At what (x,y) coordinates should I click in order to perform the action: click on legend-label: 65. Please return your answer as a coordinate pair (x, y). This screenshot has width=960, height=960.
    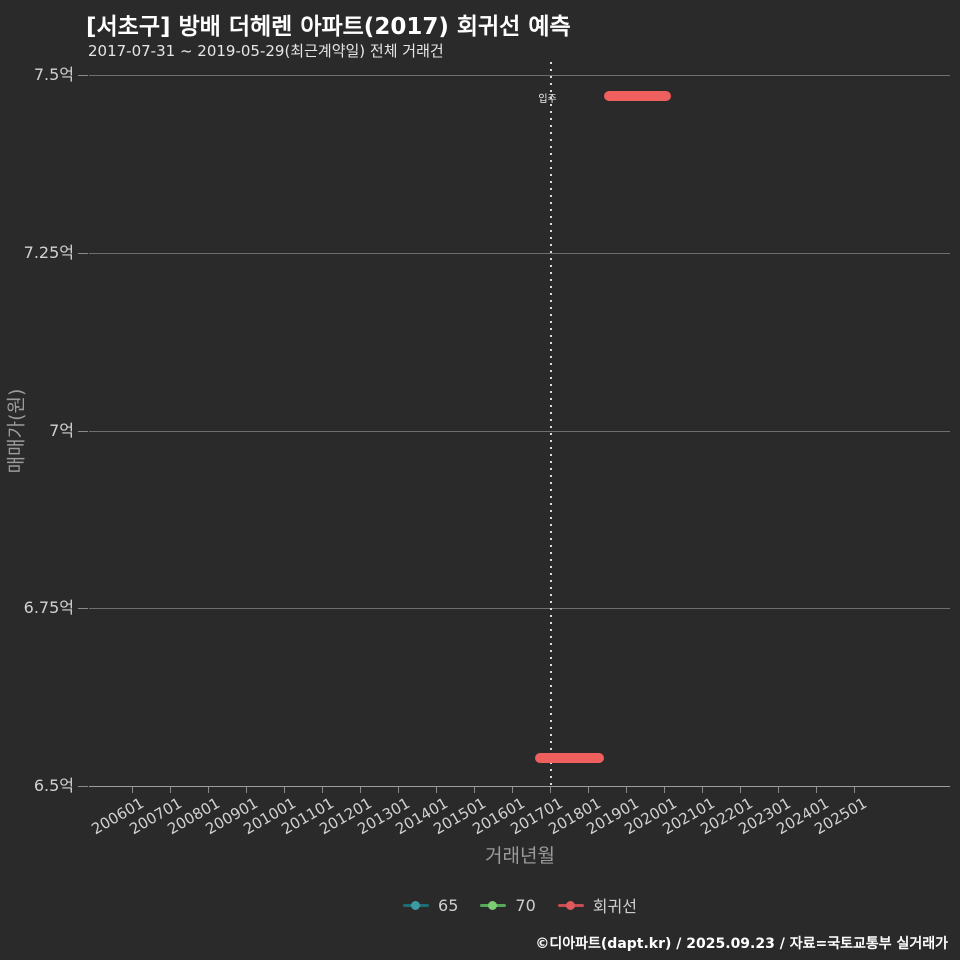
    Looking at the image, I should click on (448, 905).